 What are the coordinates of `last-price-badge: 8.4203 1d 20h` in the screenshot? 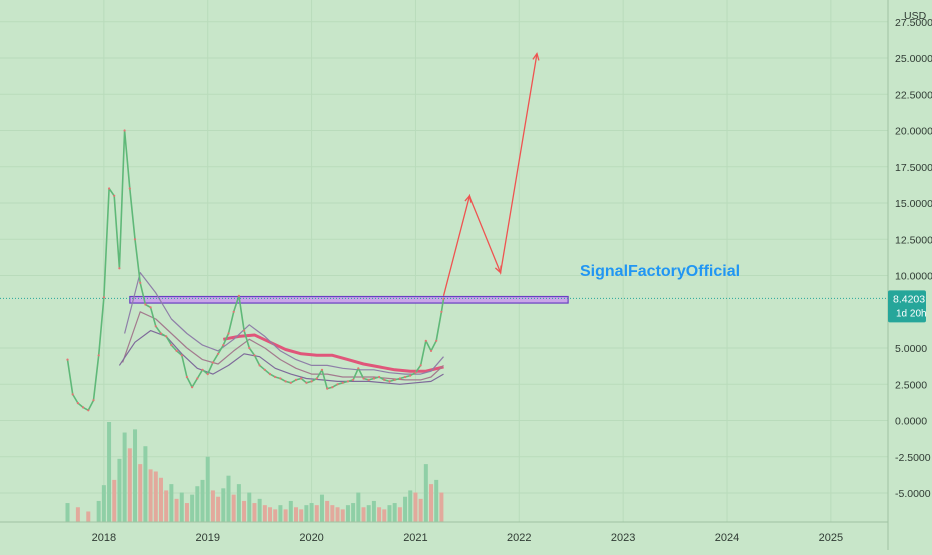 It's located at (907, 306).